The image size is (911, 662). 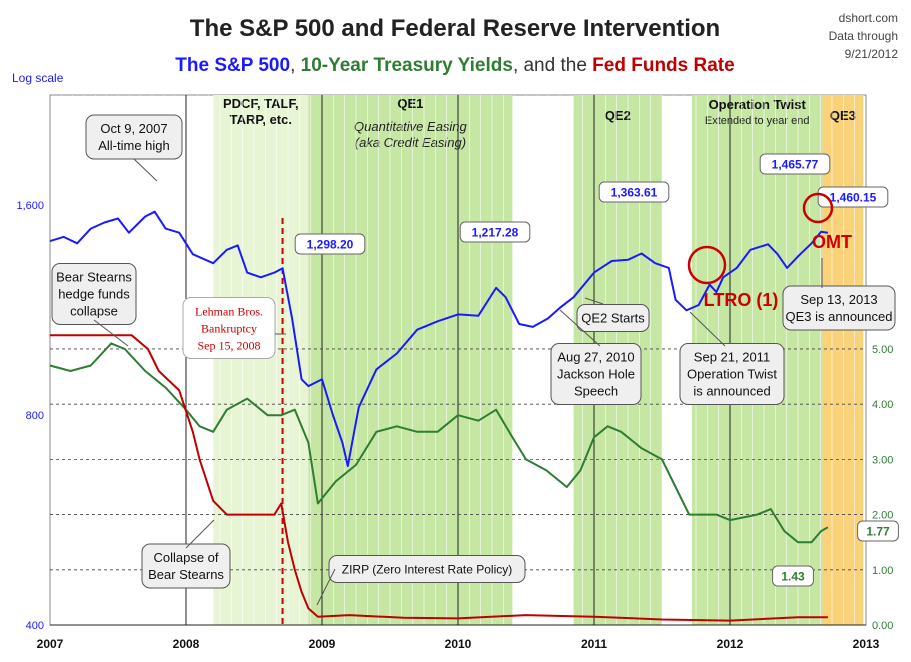 I want to click on subtitle-sep1: ,, so click(x=295, y=65).